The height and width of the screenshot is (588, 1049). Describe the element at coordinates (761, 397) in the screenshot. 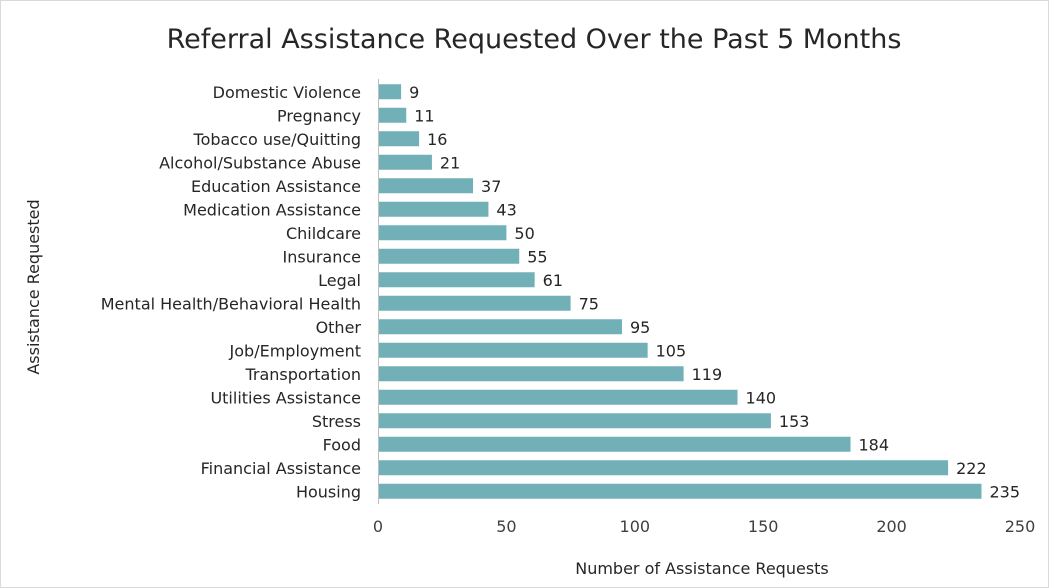

I see `data-label: 140` at that location.